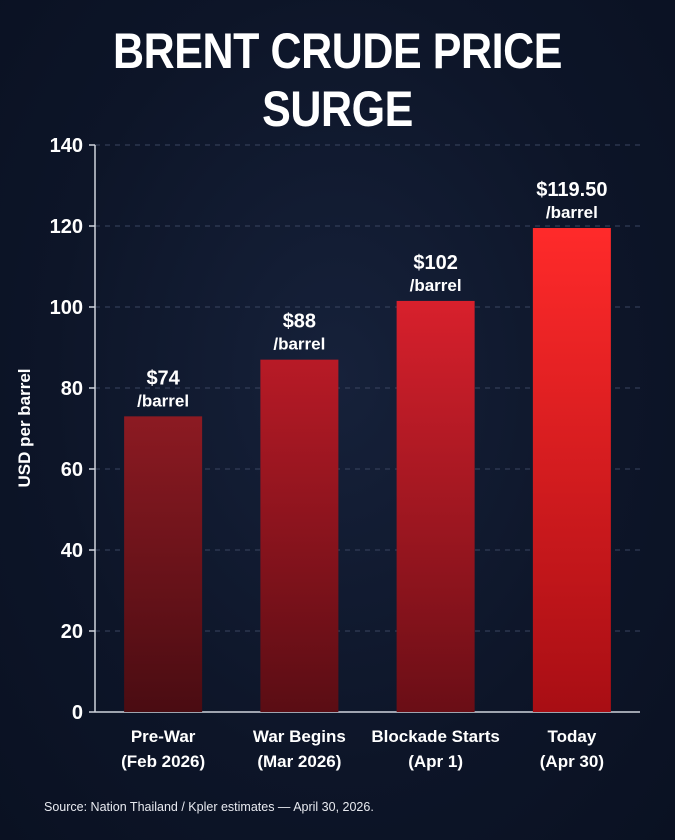 The image size is (675, 840). I want to click on y-tick-label: 80, so click(72, 389).